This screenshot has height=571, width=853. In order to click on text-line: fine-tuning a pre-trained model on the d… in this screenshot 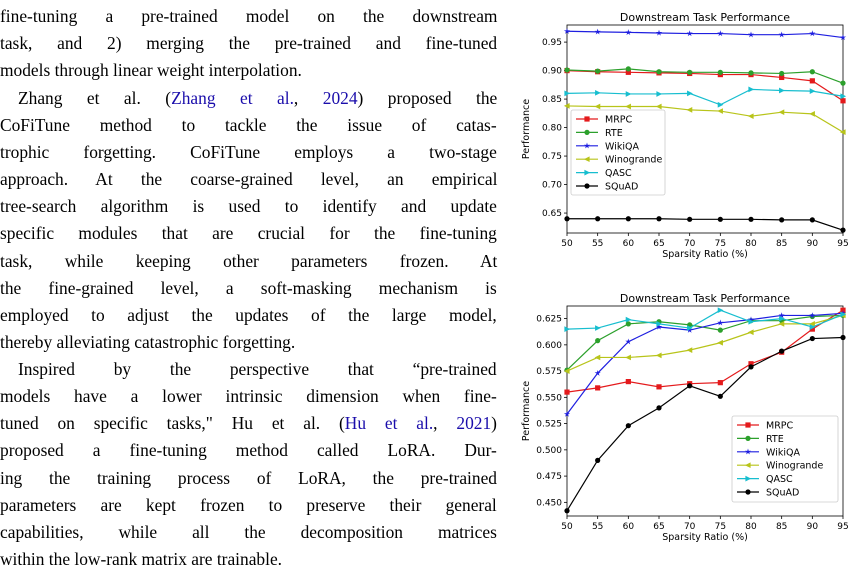, I will do `click(248, 16)`.